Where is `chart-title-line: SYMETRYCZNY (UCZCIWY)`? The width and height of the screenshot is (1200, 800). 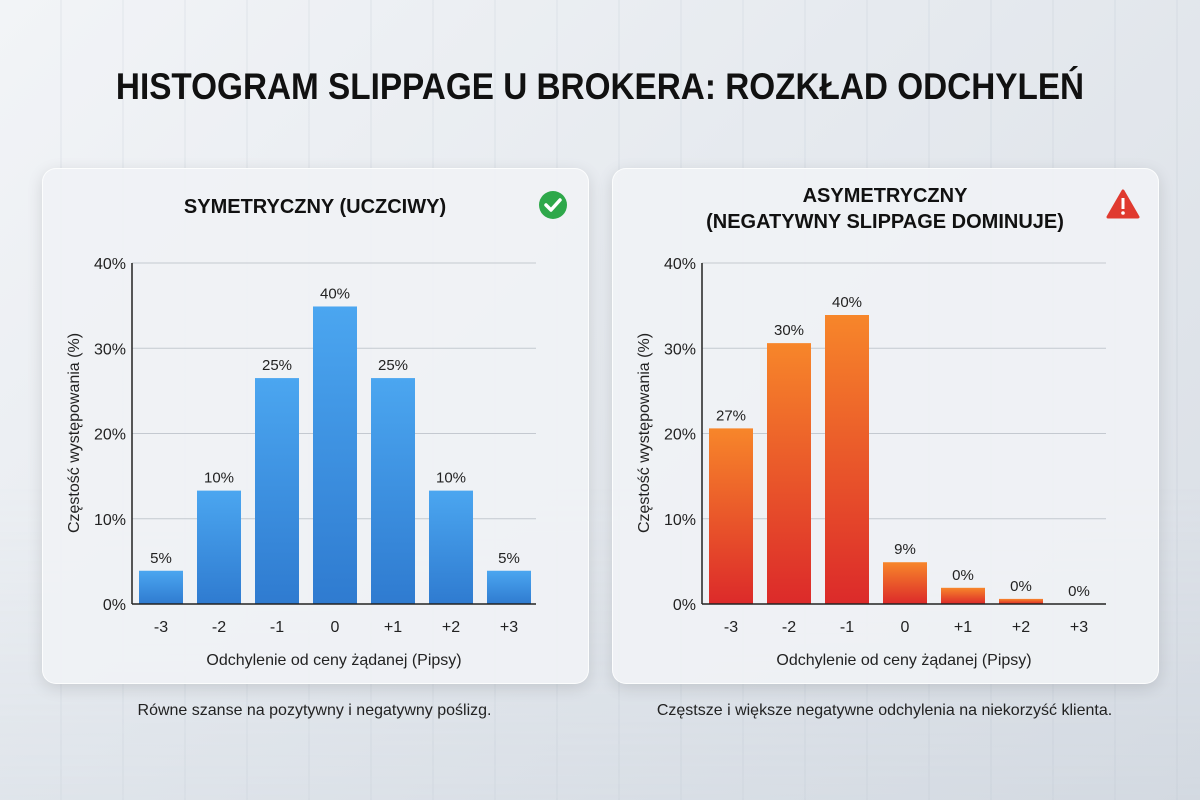
chart-title-line: SYMETRYCZNY (UCZCIWY) is located at coordinates (315, 207).